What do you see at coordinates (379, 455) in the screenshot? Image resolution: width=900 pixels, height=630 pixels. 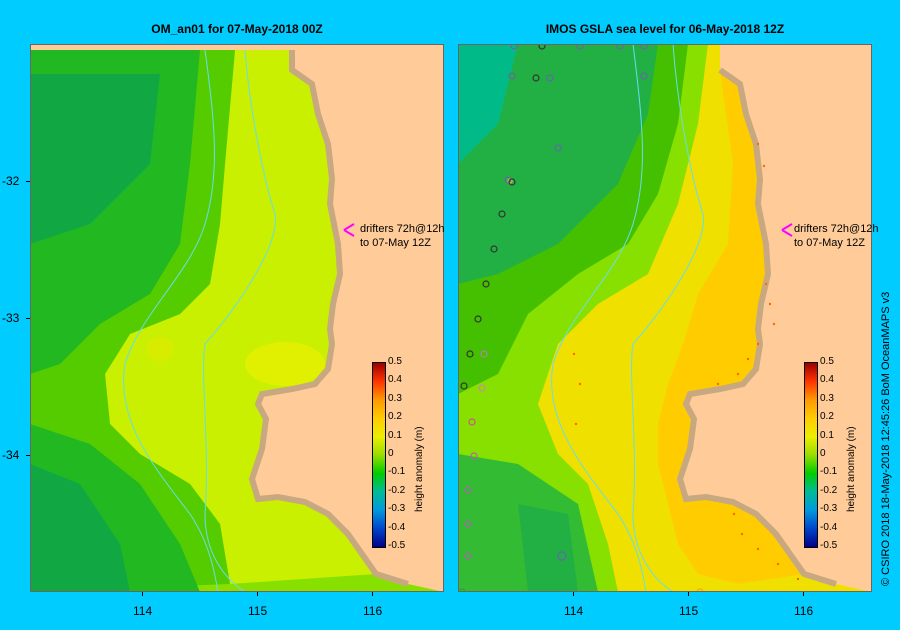 I see `left-colorbar` at bounding box center [379, 455].